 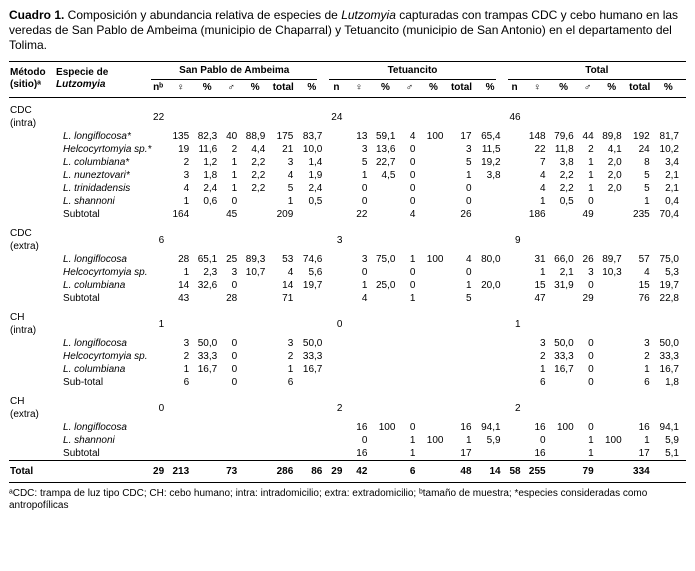 What do you see at coordinates (96, 162) in the screenshot?
I see `species-name: L. columbiana*` at bounding box center [96, 162].